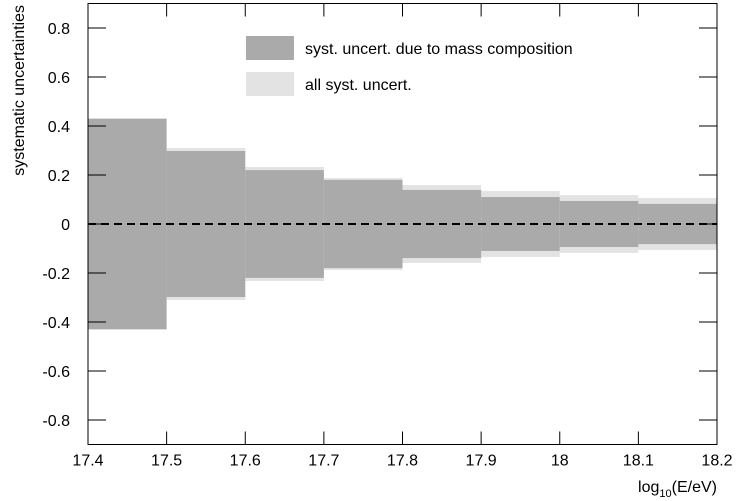  What do you see at coordinates (481, 461) in the screenshot?
I see `x-tick-label: 17.9` at bounding box center [481, 461].